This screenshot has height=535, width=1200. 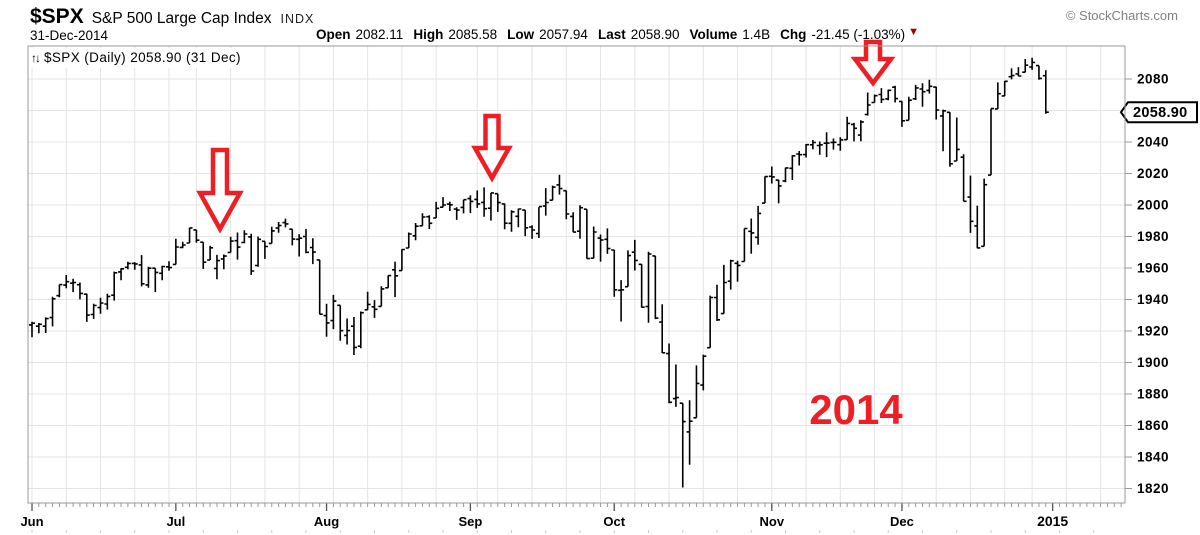 I want to click on y-axis-tick-label: 2080, so click(x=1153, y=79).